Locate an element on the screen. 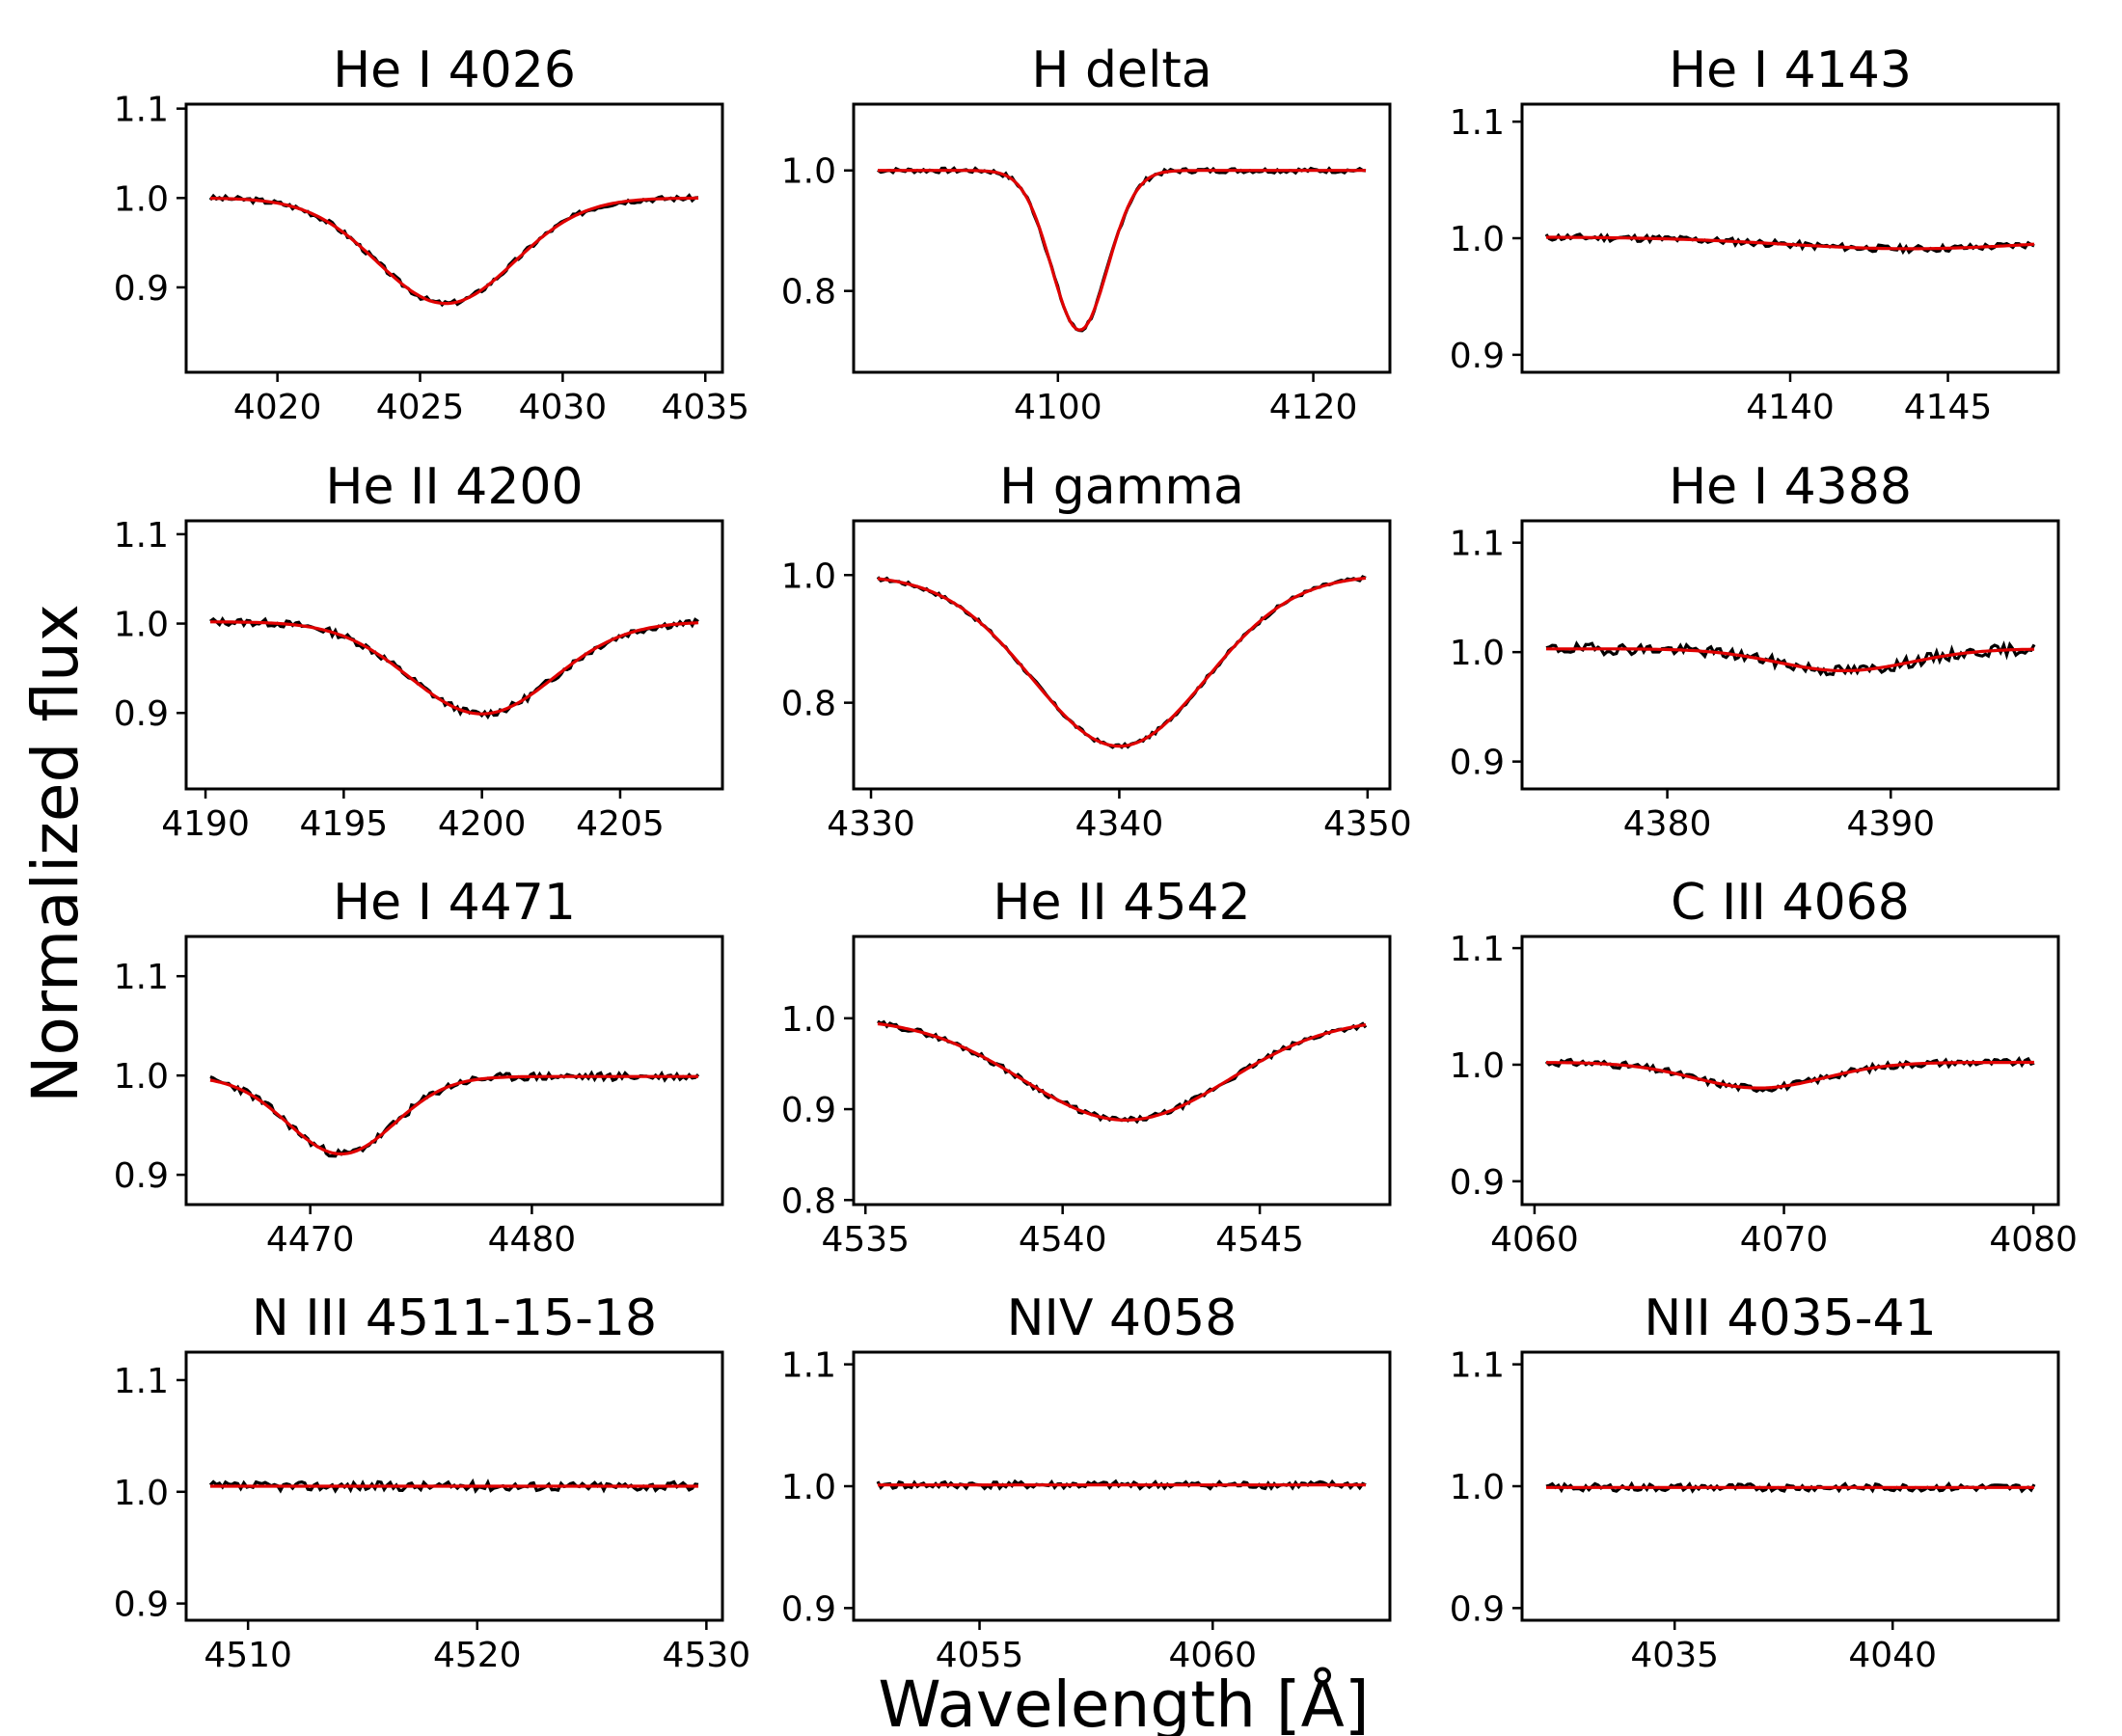 This screenshot has height=1736, width=2122. panel-title: He I 4143 is located at coordinates (1791, 70).